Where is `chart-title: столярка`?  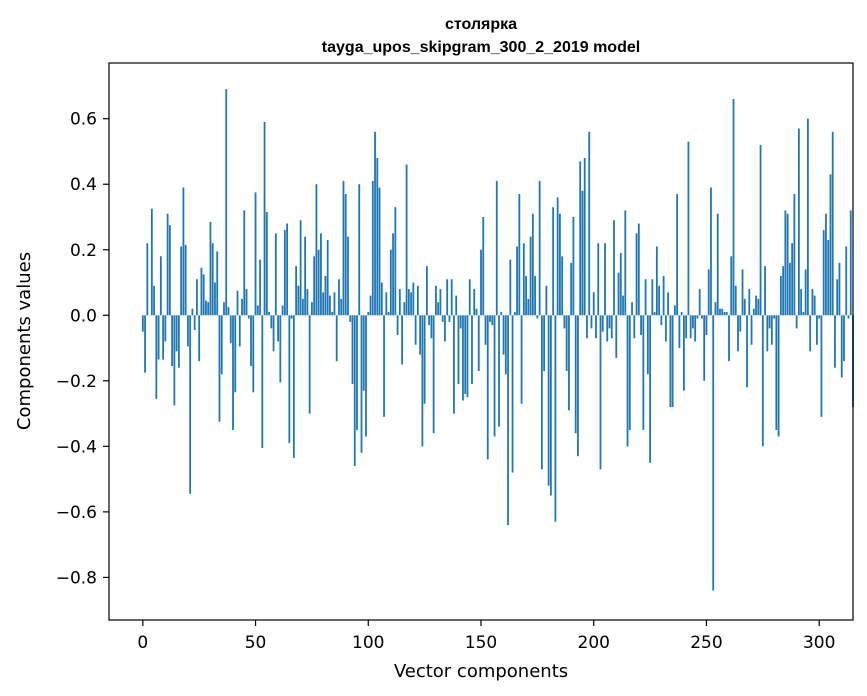
chart-title: столярка is located at coordinates (481, 24).